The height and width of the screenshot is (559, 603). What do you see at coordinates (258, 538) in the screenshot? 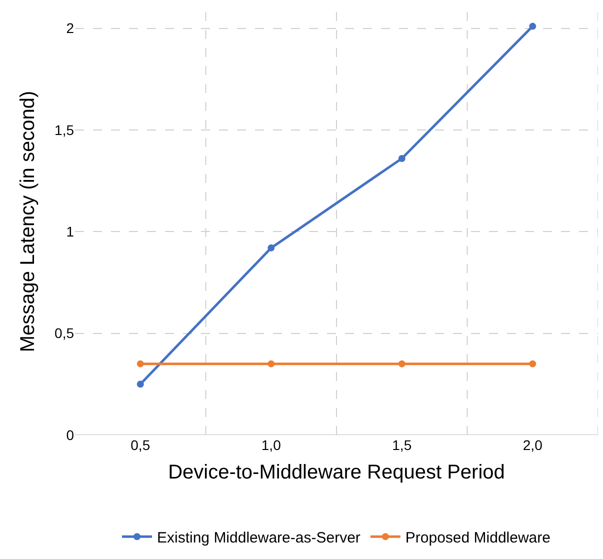
I see `legend-label: Existing Middleware-as-Server` at bounding box center [258, 538].